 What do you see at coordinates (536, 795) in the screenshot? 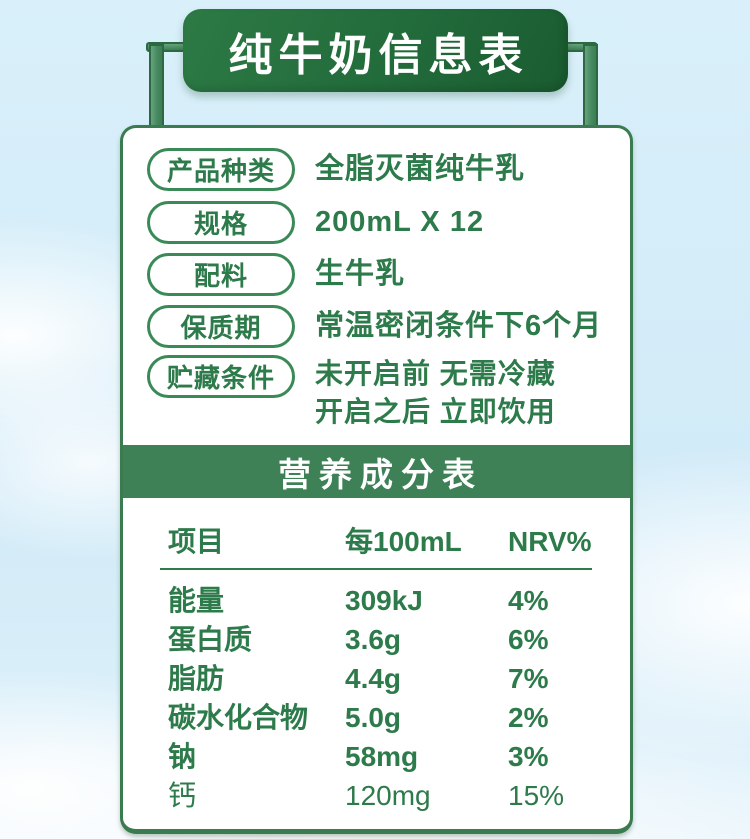
I see `row-nrv: 15%` at bounding box center [536, 795].